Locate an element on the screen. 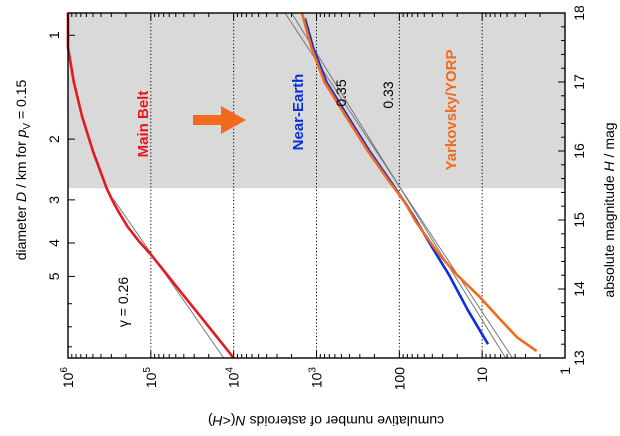 Image resolution: width=620 pixels, height=436 pixels. d-axis-title: diameter D / km for pV = 0.15 is located at coordinates (23, 169).